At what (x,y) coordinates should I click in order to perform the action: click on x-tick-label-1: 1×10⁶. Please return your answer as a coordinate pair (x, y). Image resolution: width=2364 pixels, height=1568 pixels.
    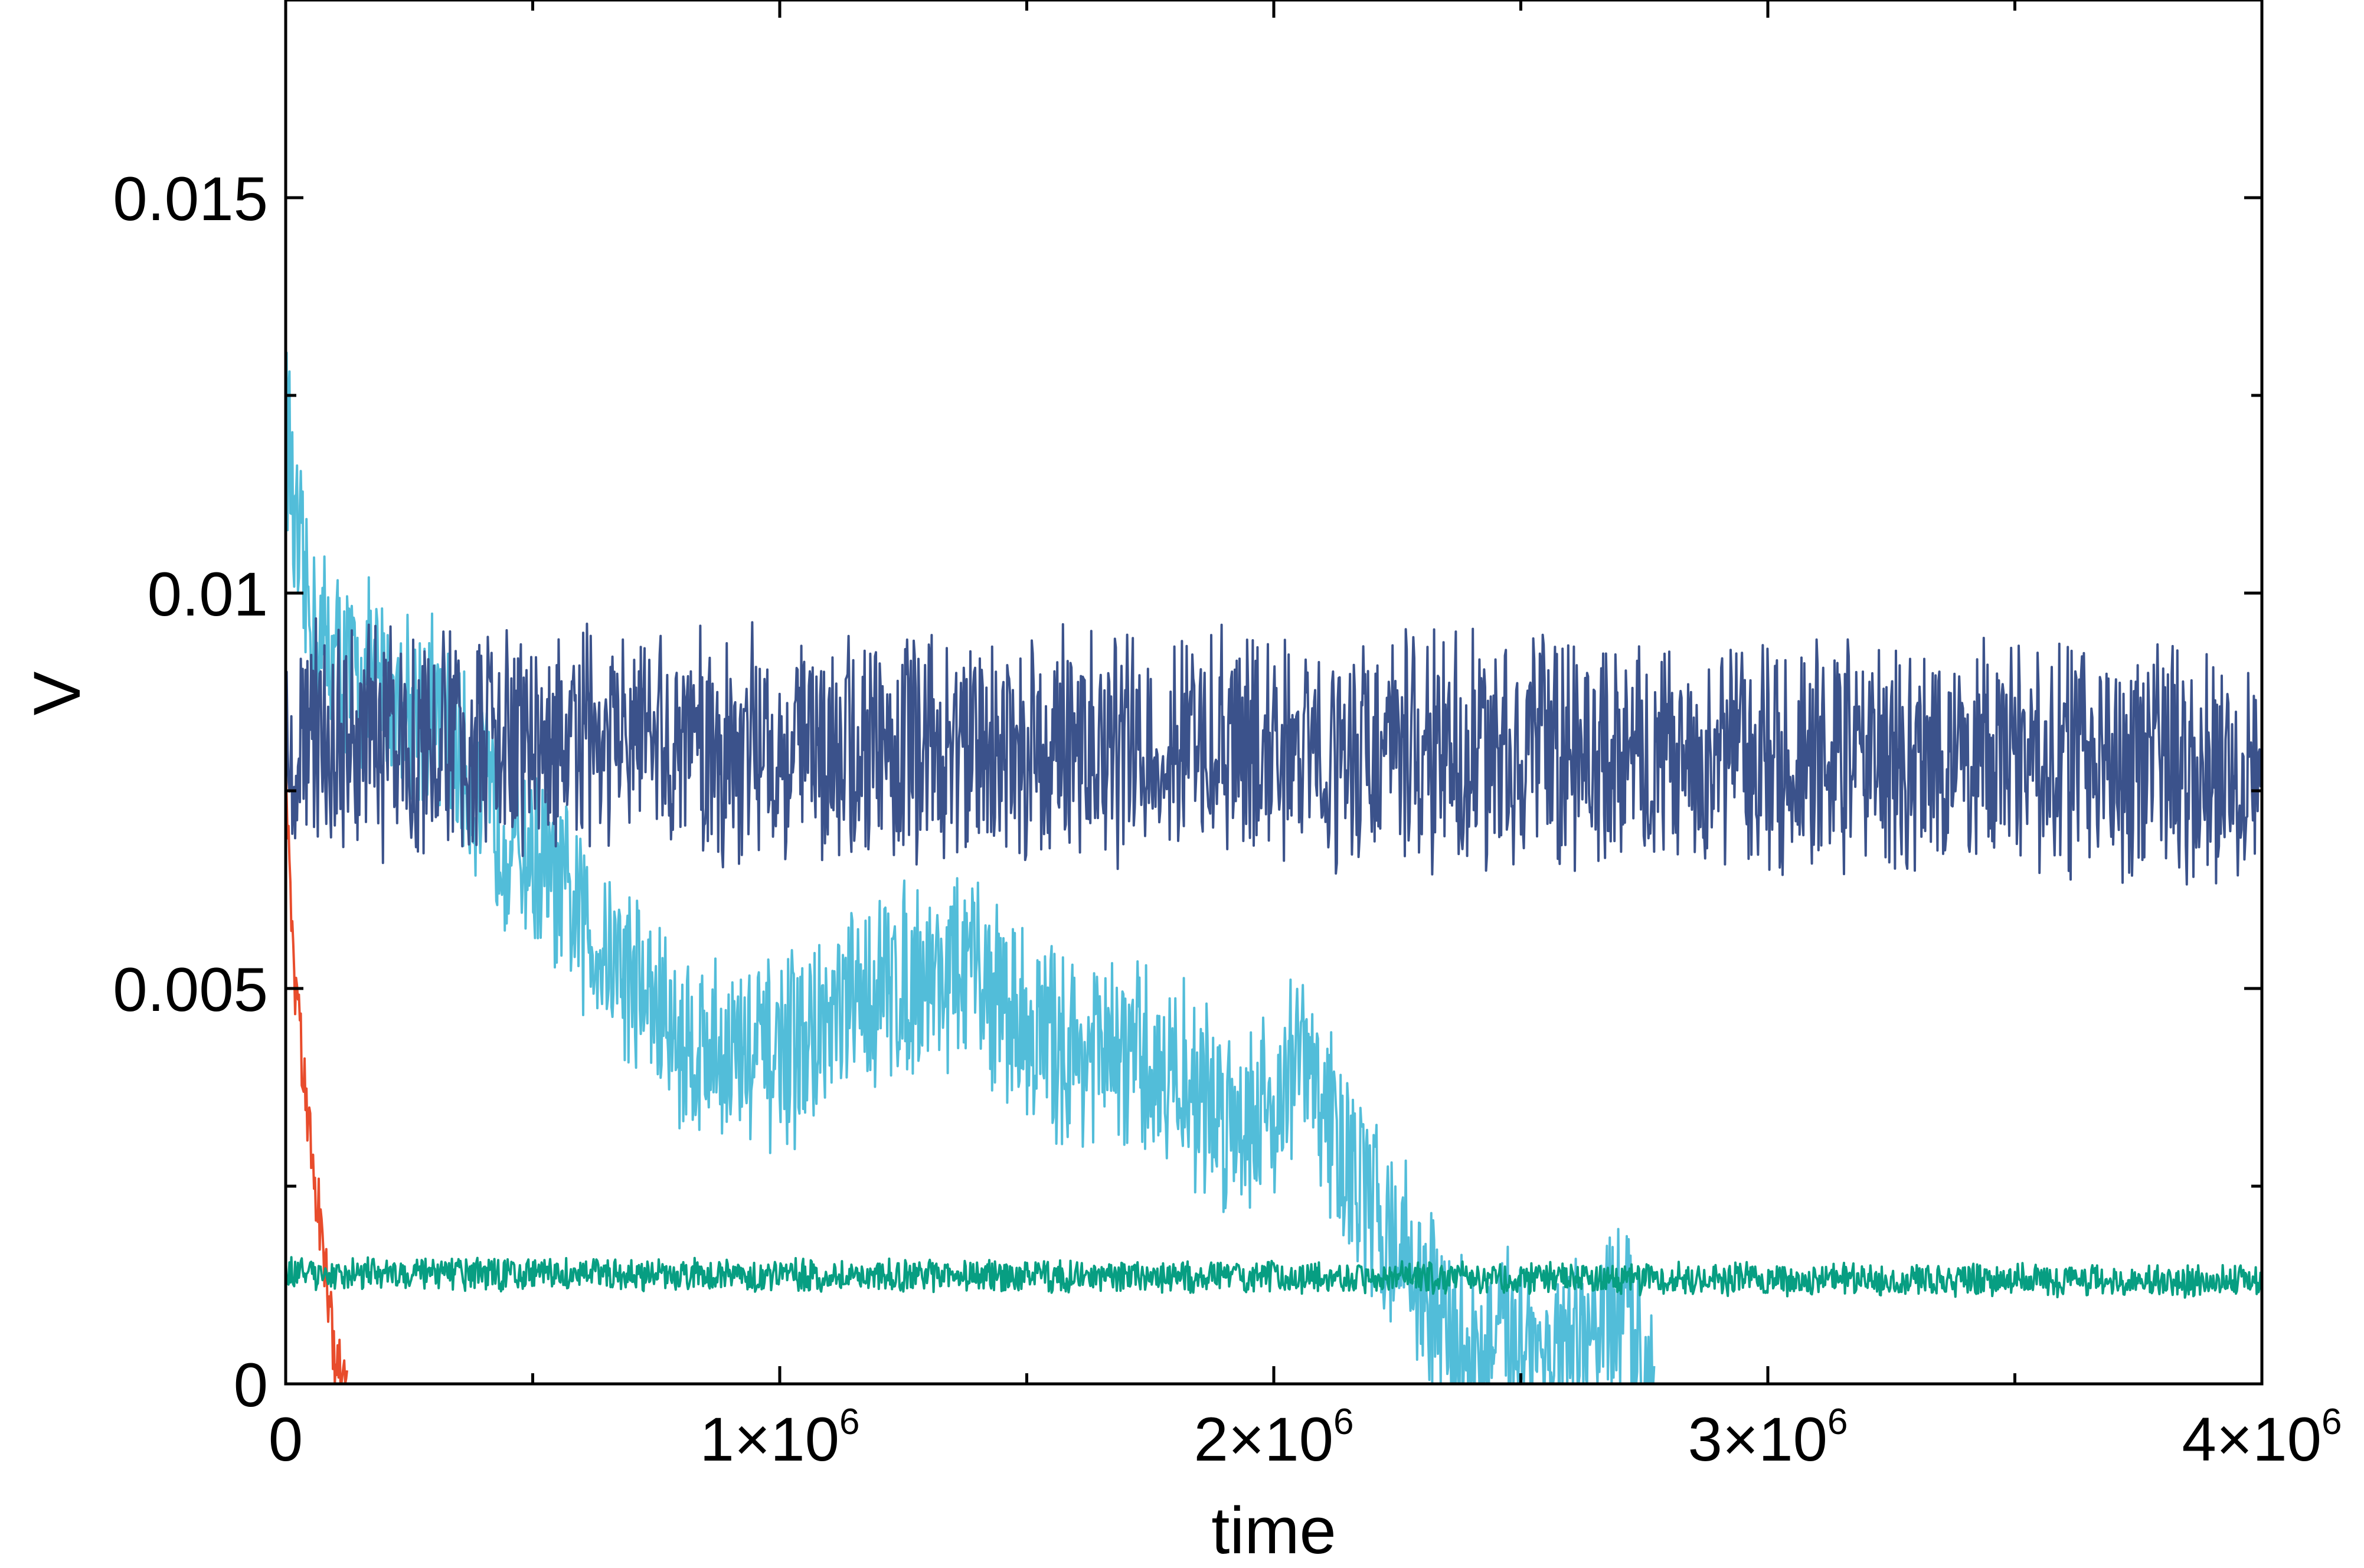
    Looking at the image, I should click on (780, 1438).